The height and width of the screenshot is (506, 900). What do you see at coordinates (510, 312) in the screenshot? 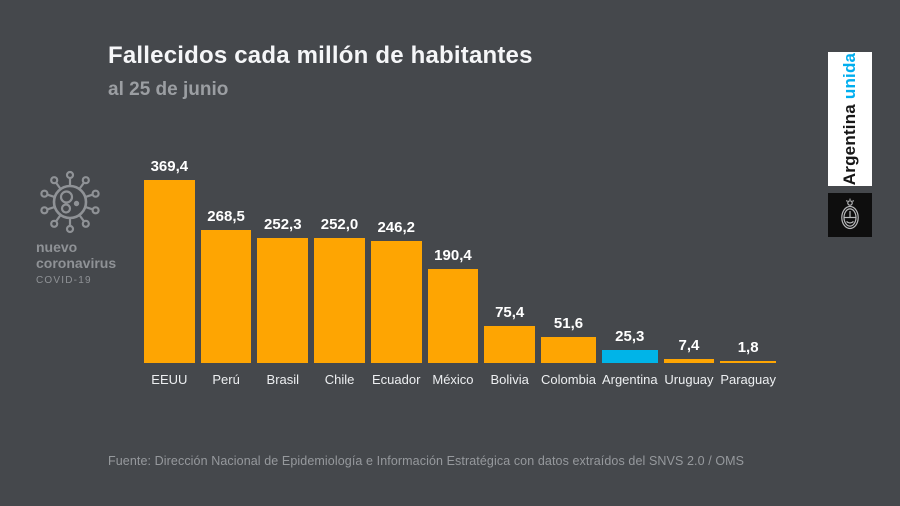
I see `bar-value-label: 75,4` at bounding box center [510, 312].